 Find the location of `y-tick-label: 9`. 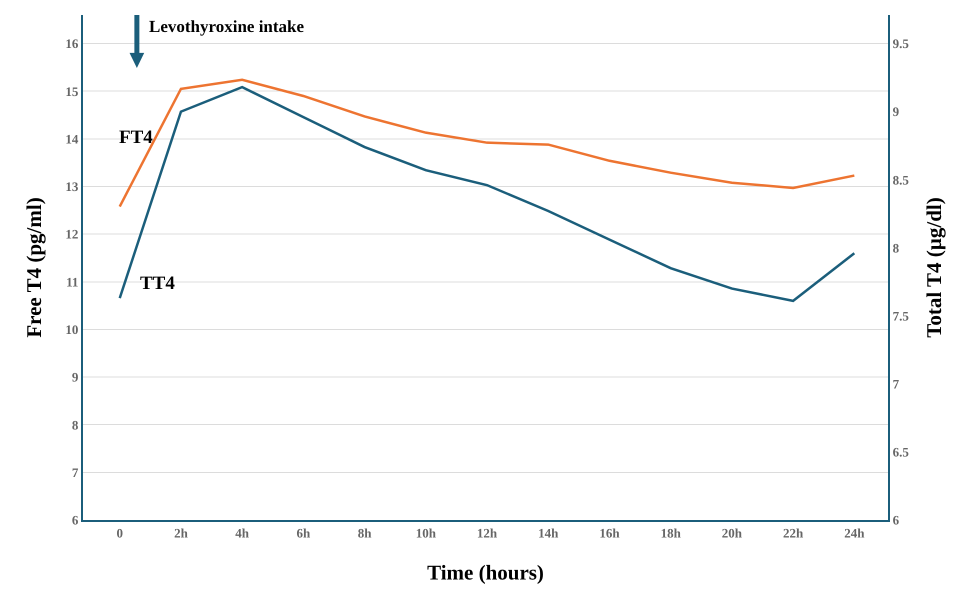

y-tick-label: 9 is located at coordinates (75, 377).